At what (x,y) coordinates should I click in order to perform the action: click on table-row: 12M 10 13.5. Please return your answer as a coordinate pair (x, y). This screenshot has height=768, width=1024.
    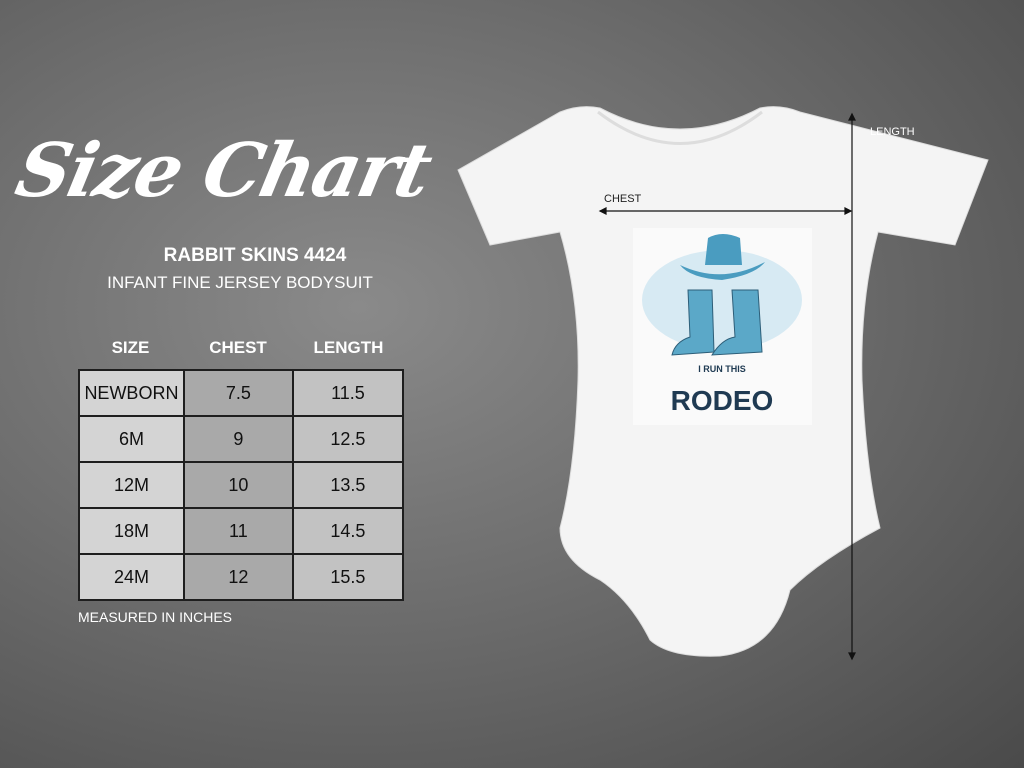
    Looking at the image, I should click on (241, 485).